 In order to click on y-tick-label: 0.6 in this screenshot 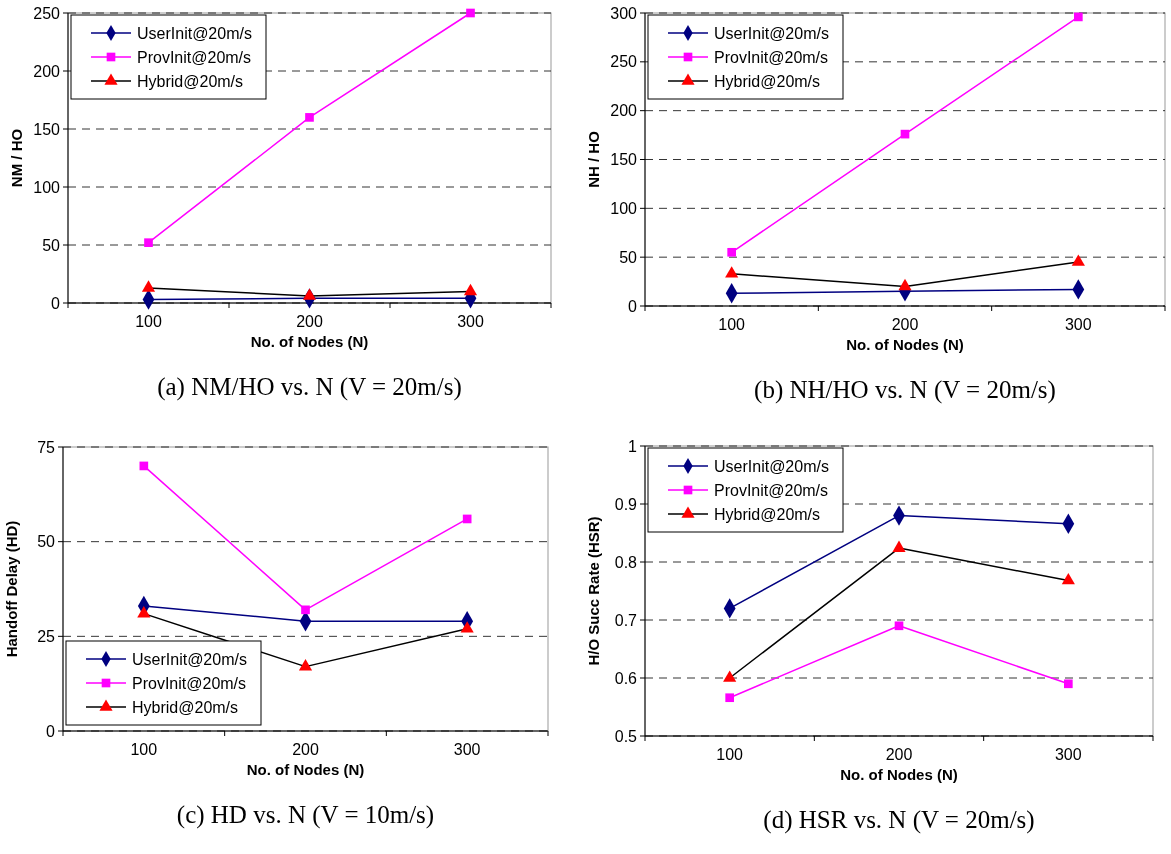, I will do `click(626, 678)`.